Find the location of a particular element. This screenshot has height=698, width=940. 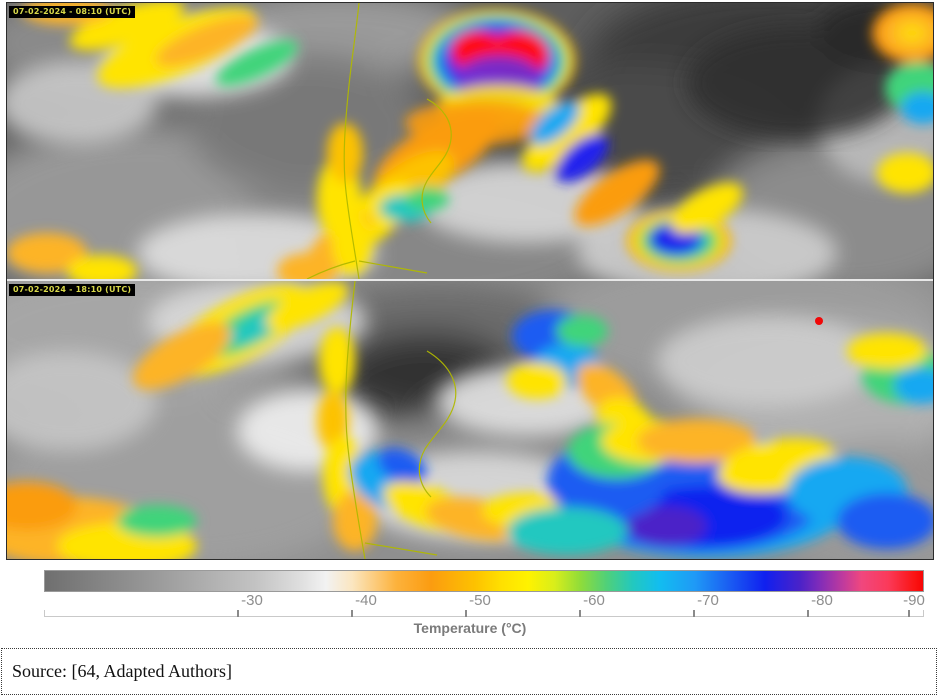

caption-box: Source: [64, Adapted Authors] is located at coordinates (469, 671).